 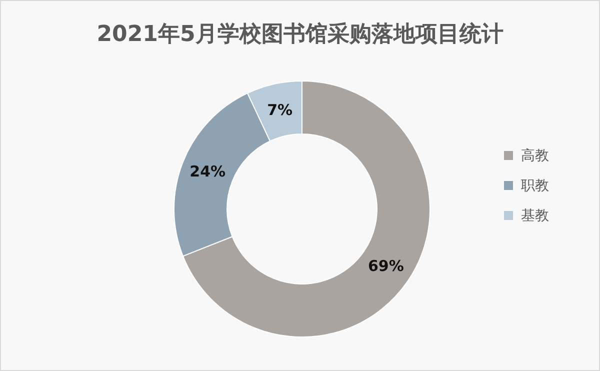 What do you see at coordinates (208, 171) in the screenshot?
I see `data-label: 24%` at bounding box center [208, 171].